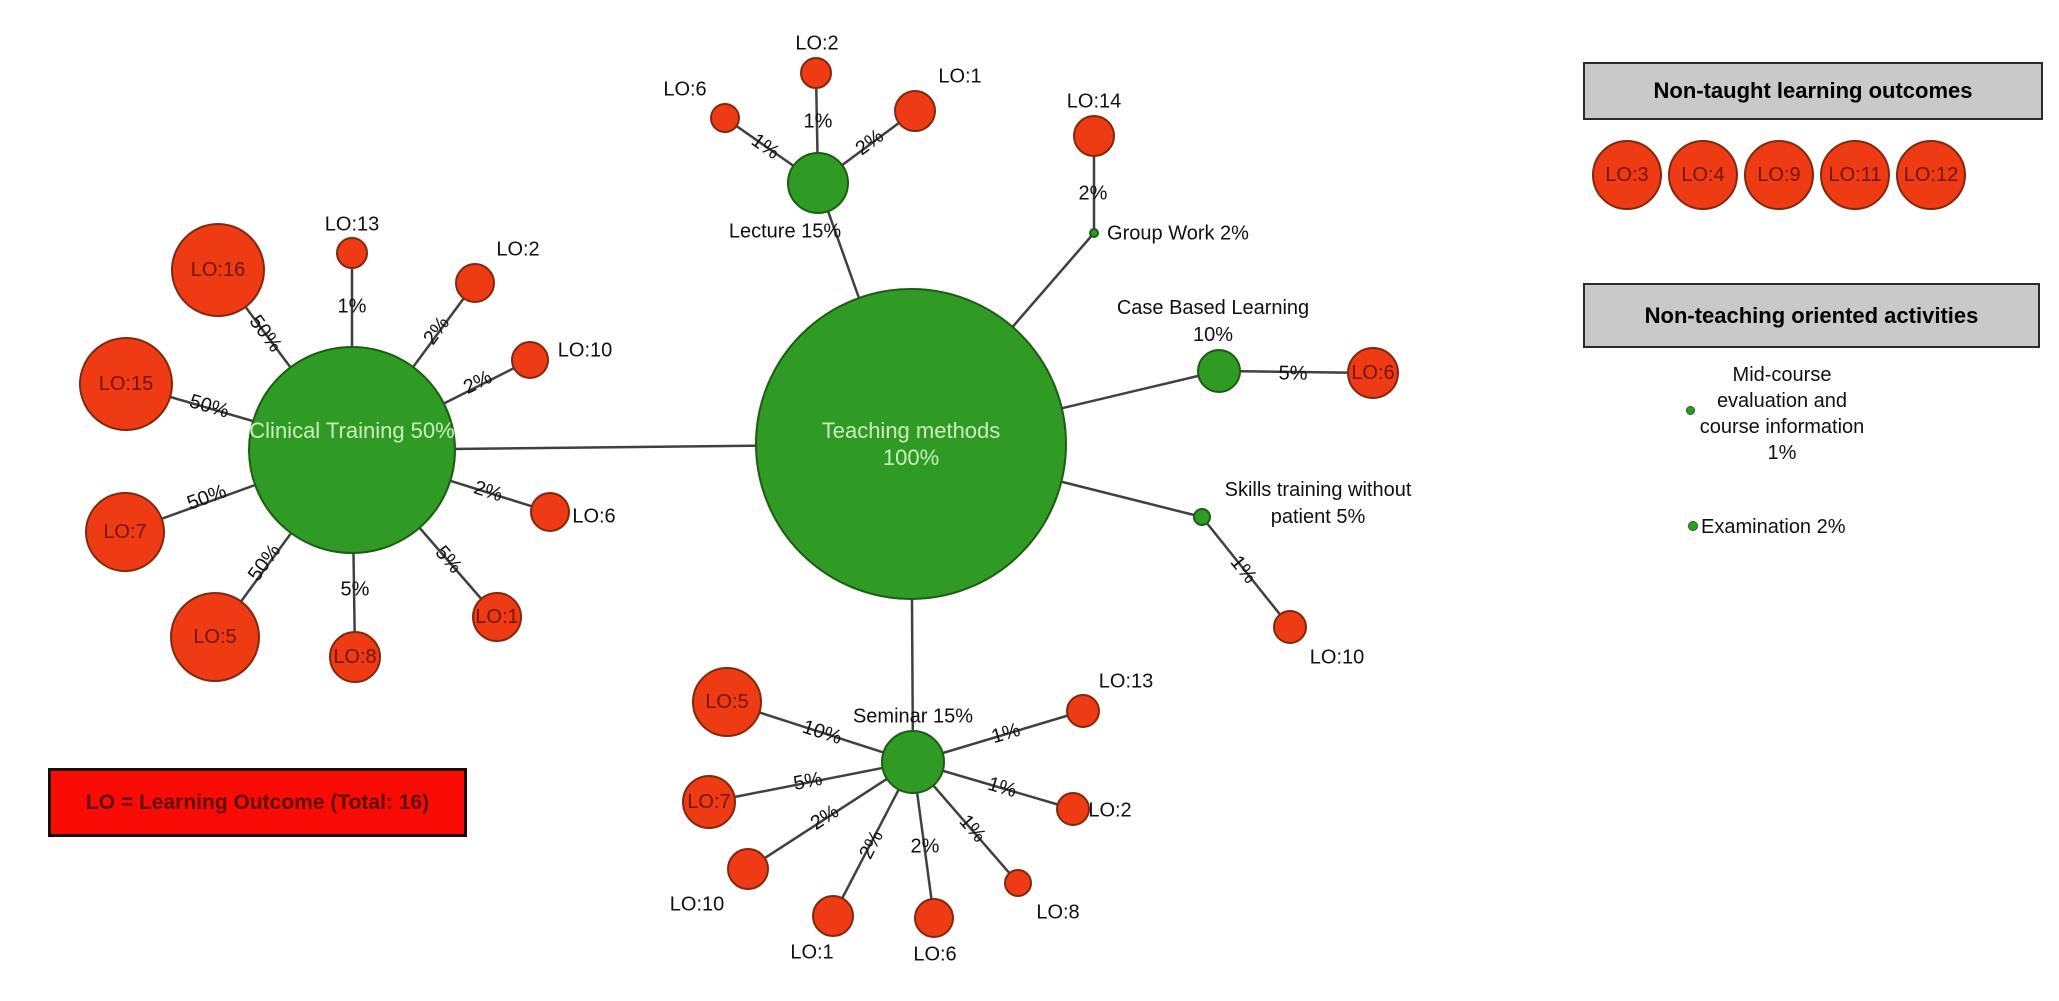 This screenshot has height=1001, width=2059. Describe the element at coordinates (1318, 490) in the screenshot. I see `node-label-line: Skills training without` at that location.